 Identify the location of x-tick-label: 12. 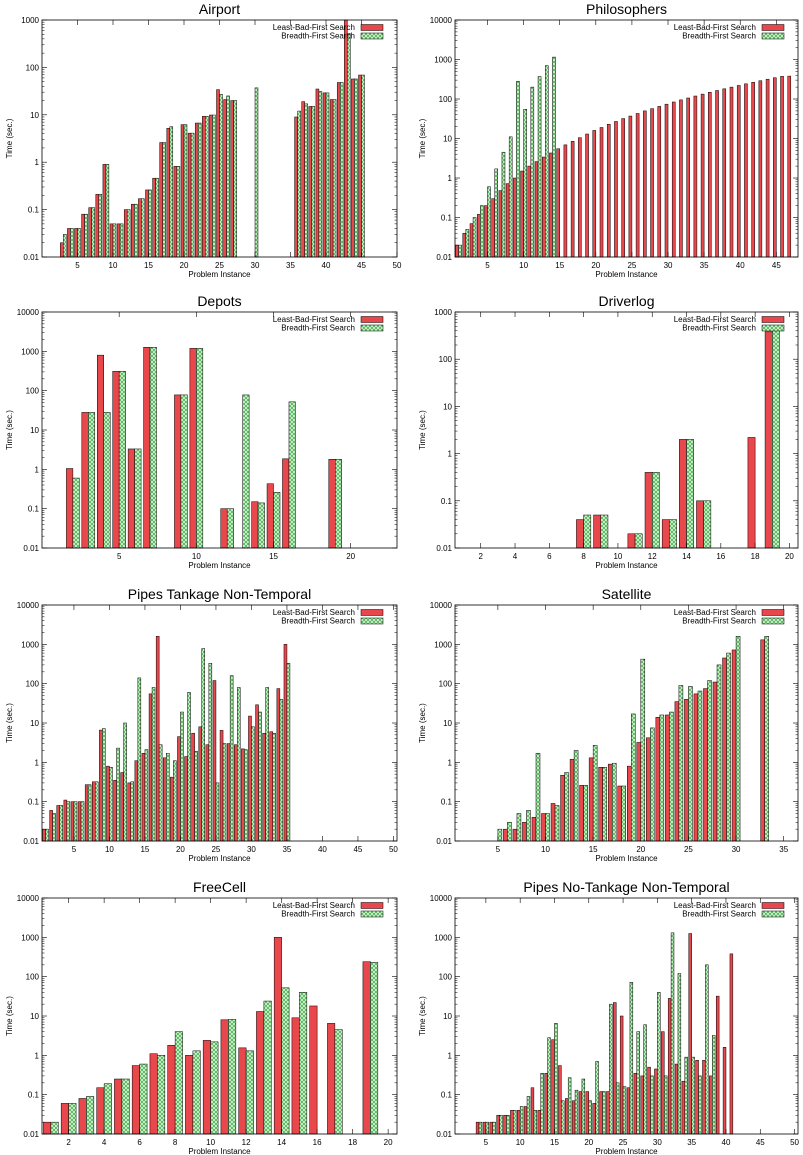
(652, 556).